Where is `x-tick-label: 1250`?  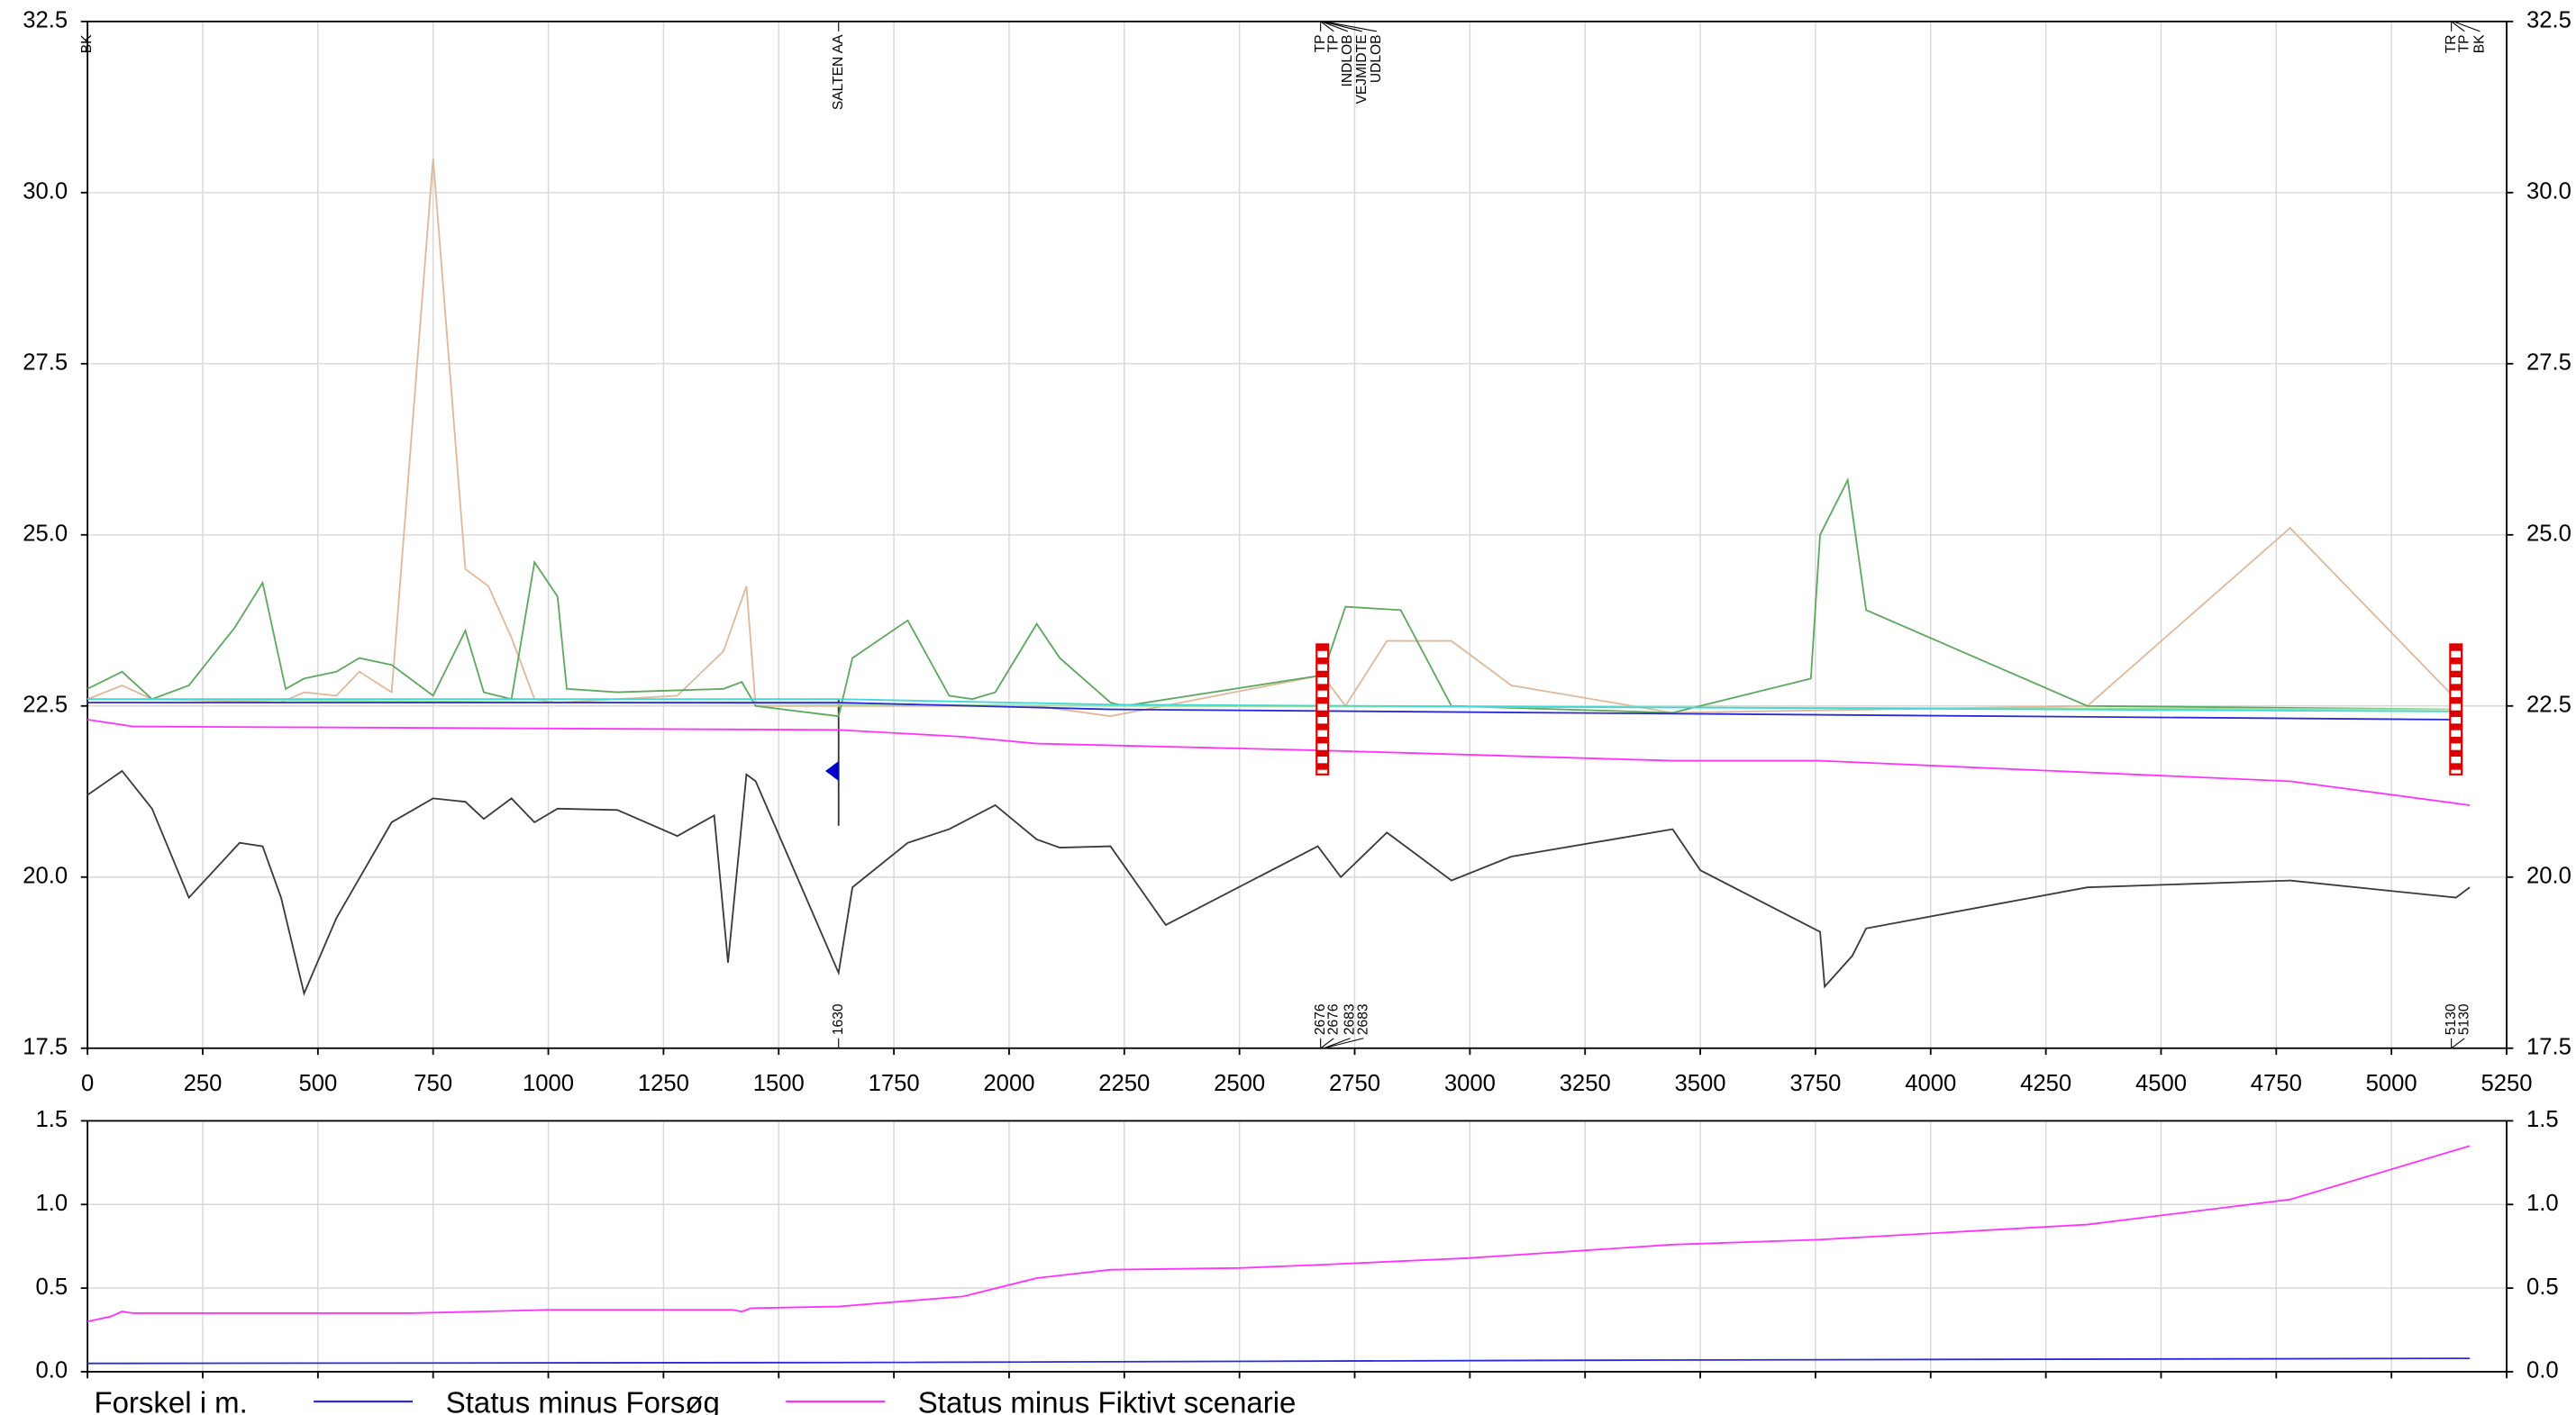 x-tick-label: 1250 is located at coordinates (663, 1084).